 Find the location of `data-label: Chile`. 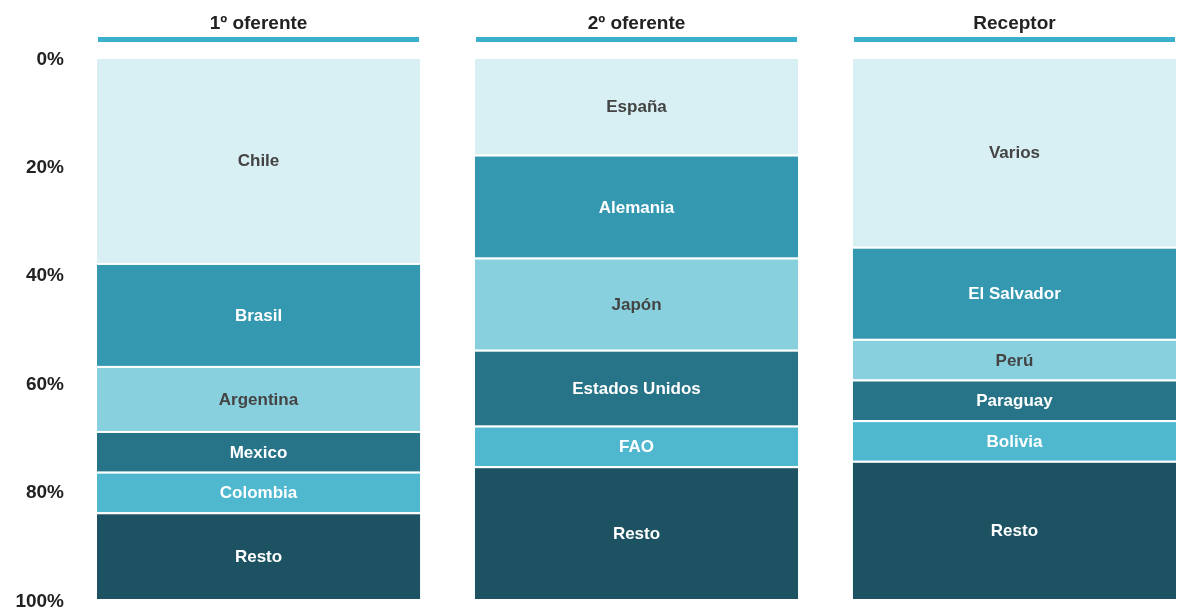

data-label: Chile is located at coordinates (258, 161).